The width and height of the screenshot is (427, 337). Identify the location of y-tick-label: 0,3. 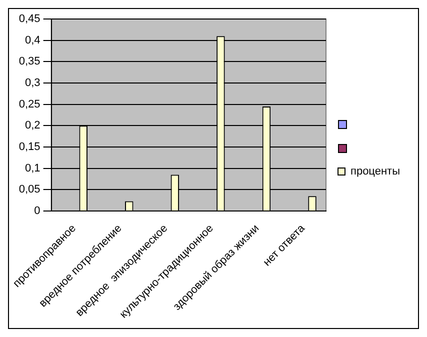
(32, 83).